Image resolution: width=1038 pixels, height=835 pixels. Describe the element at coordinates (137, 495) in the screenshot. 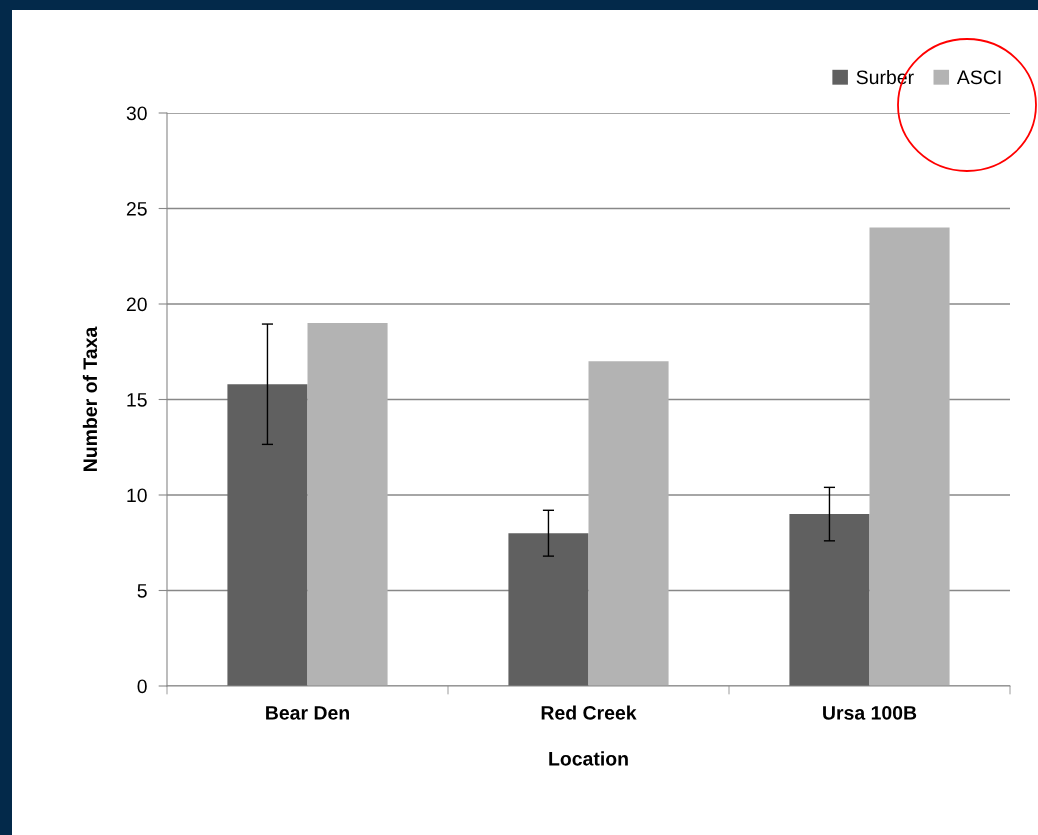

I see `y-tick-label: 10` at that location.